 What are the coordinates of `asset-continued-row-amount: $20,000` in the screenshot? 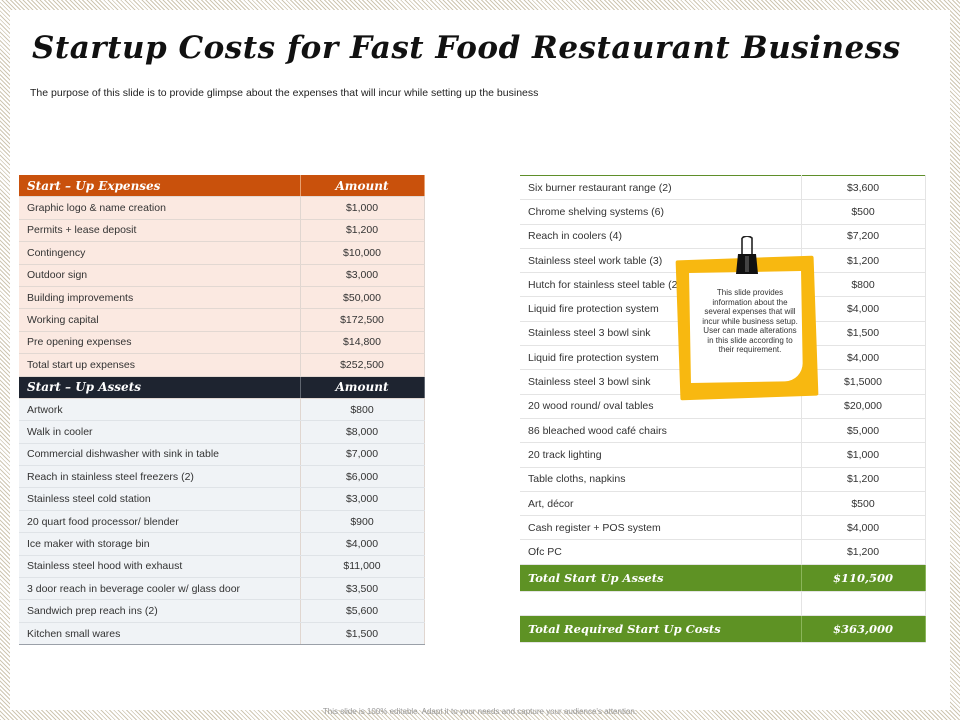 It's located at (863, 406).